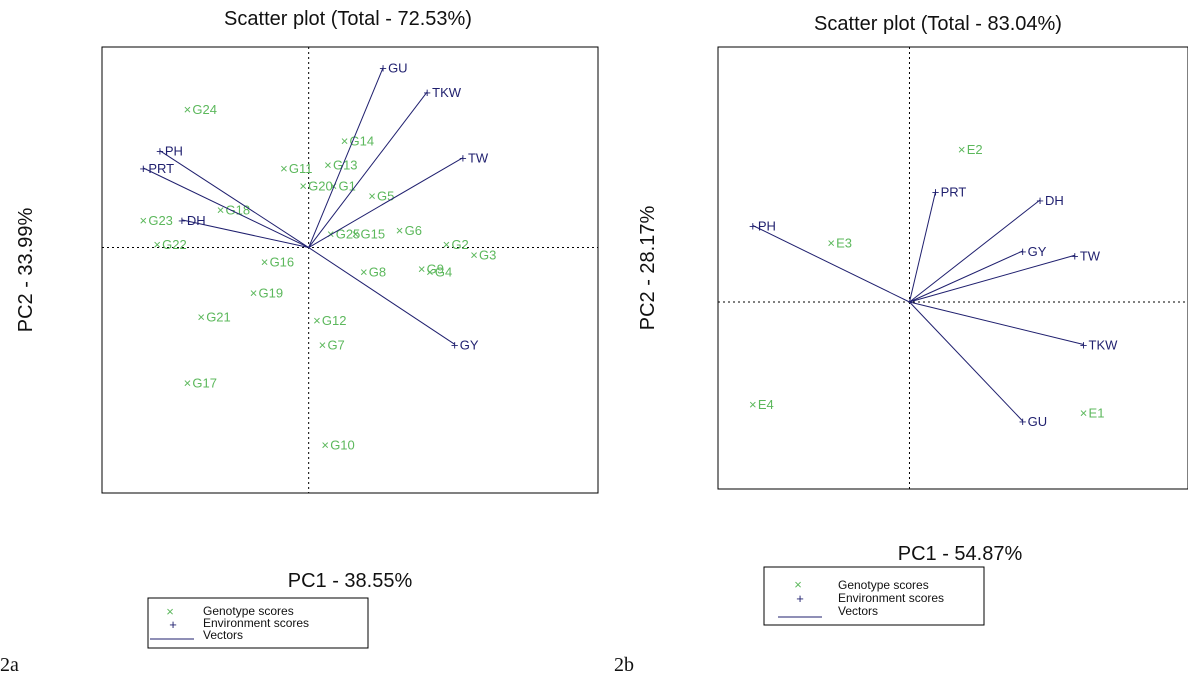  I want to click on genotype-marker-e3: ×, so click(831, 243).